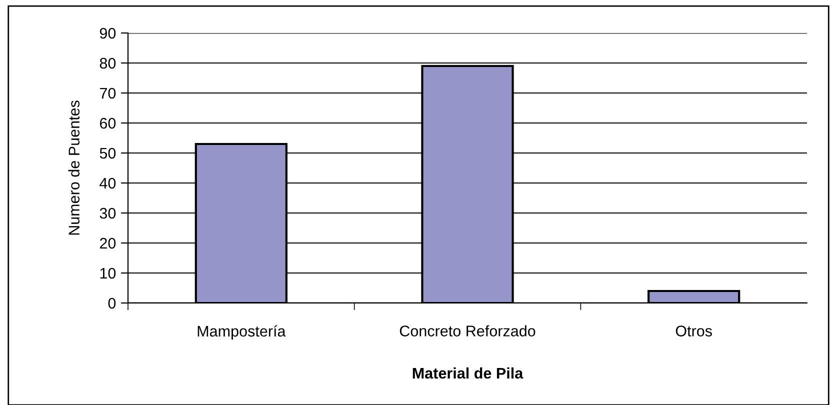 The height and width of the screenshot is (405, 837). Describe the element at coordinates (74, 167) in the screenshot. I see `y-axis-title: Numero de Puentes` at that location.